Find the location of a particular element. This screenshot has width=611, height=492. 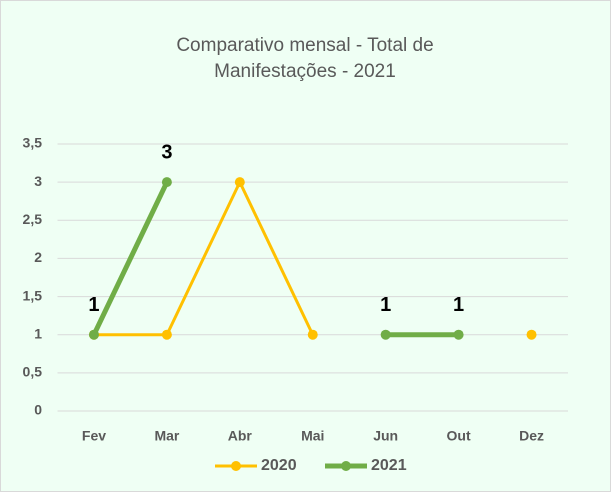

x-tick-label: Dez is located at coordinates (531, 436).